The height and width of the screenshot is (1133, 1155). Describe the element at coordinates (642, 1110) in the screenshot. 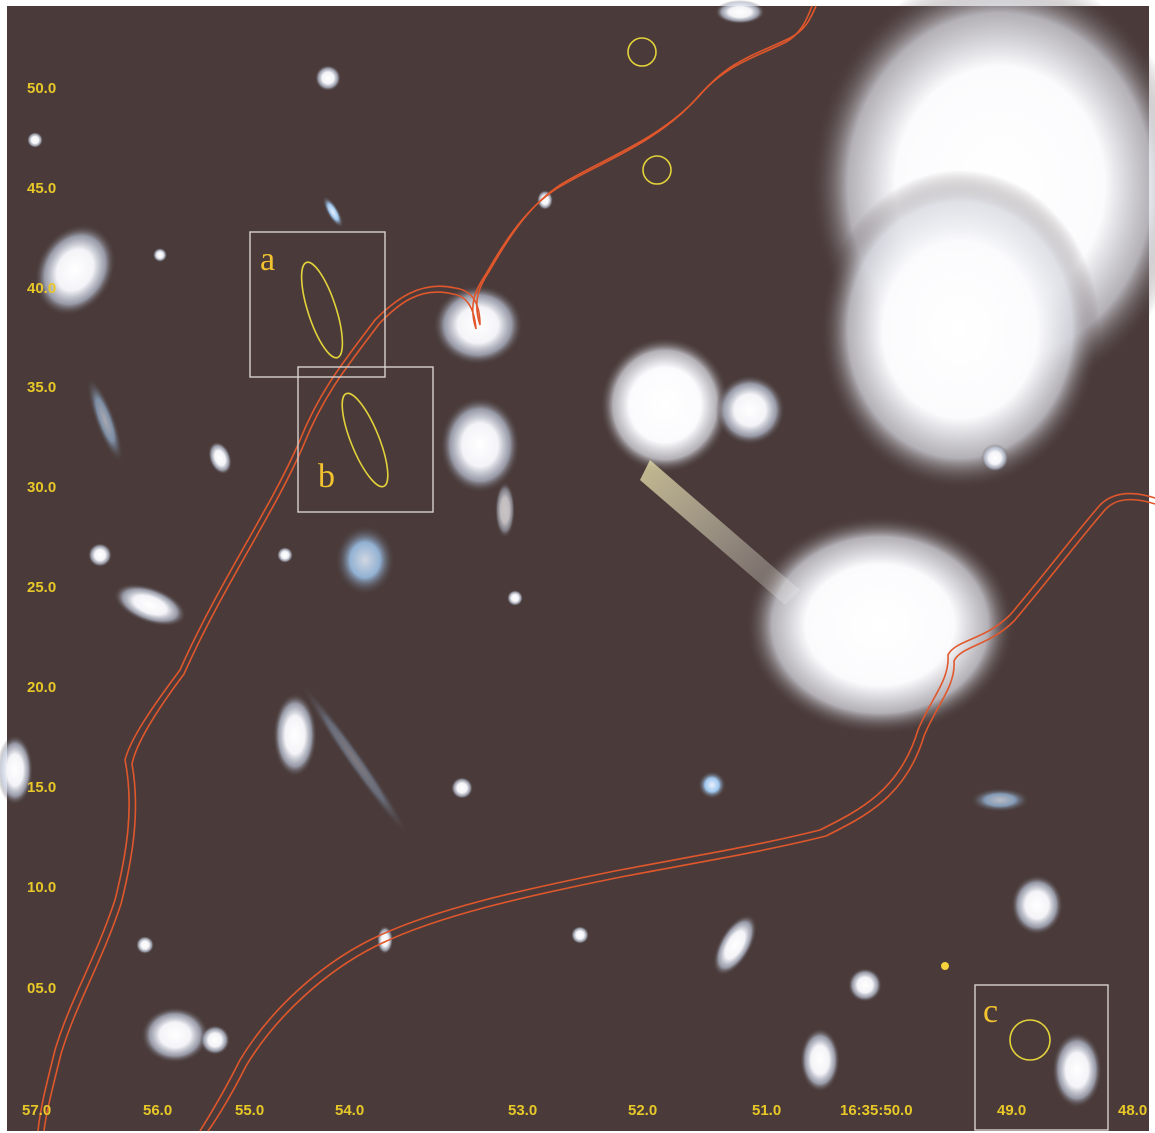

I see `x-tick: 52.0` at that location.